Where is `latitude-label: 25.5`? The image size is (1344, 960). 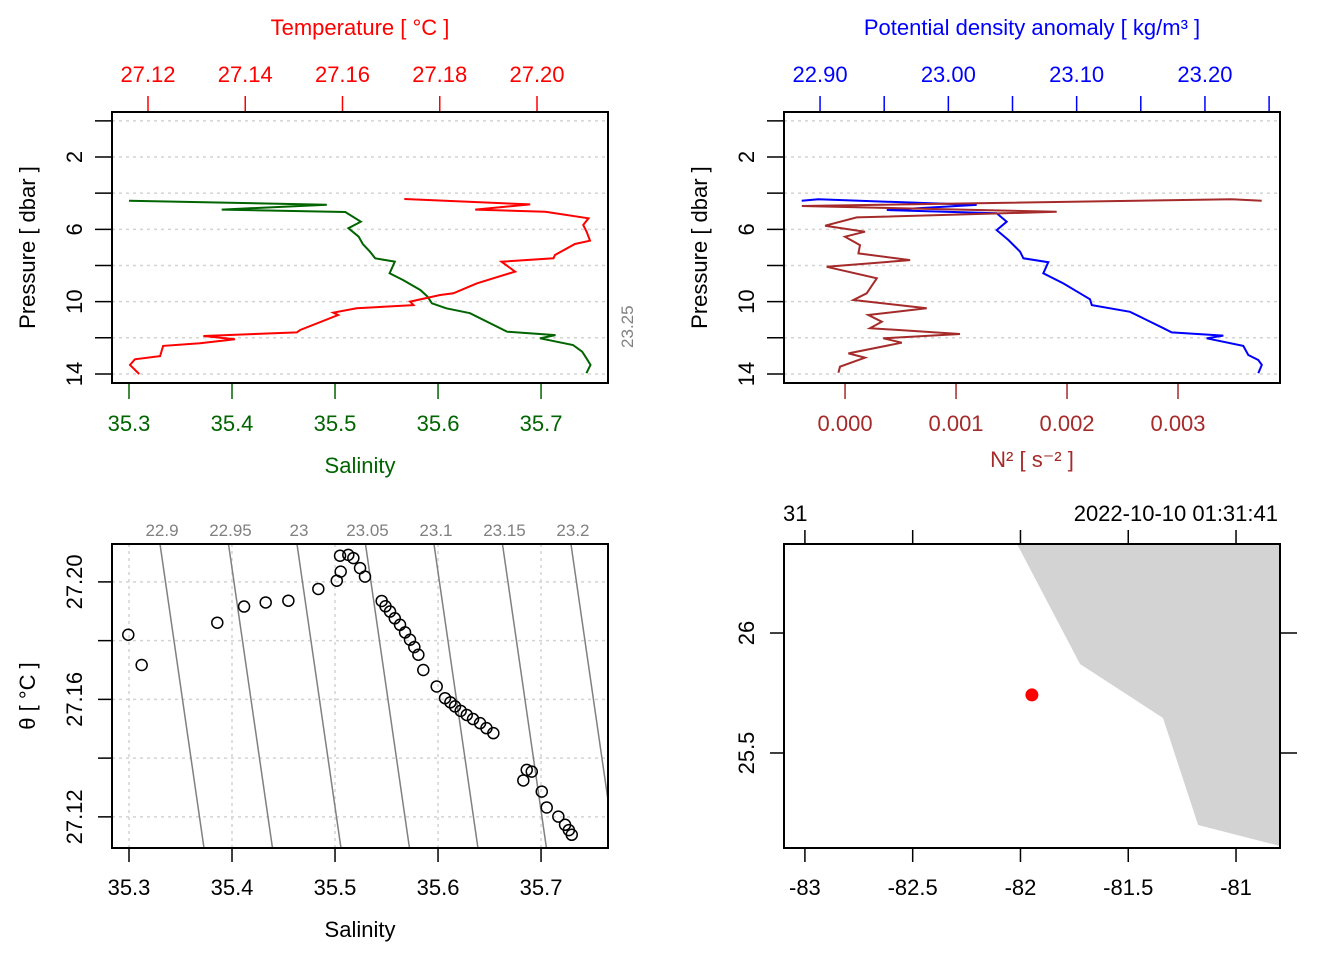
latitude-label: 25.5 is located at coordinates (746, 753).